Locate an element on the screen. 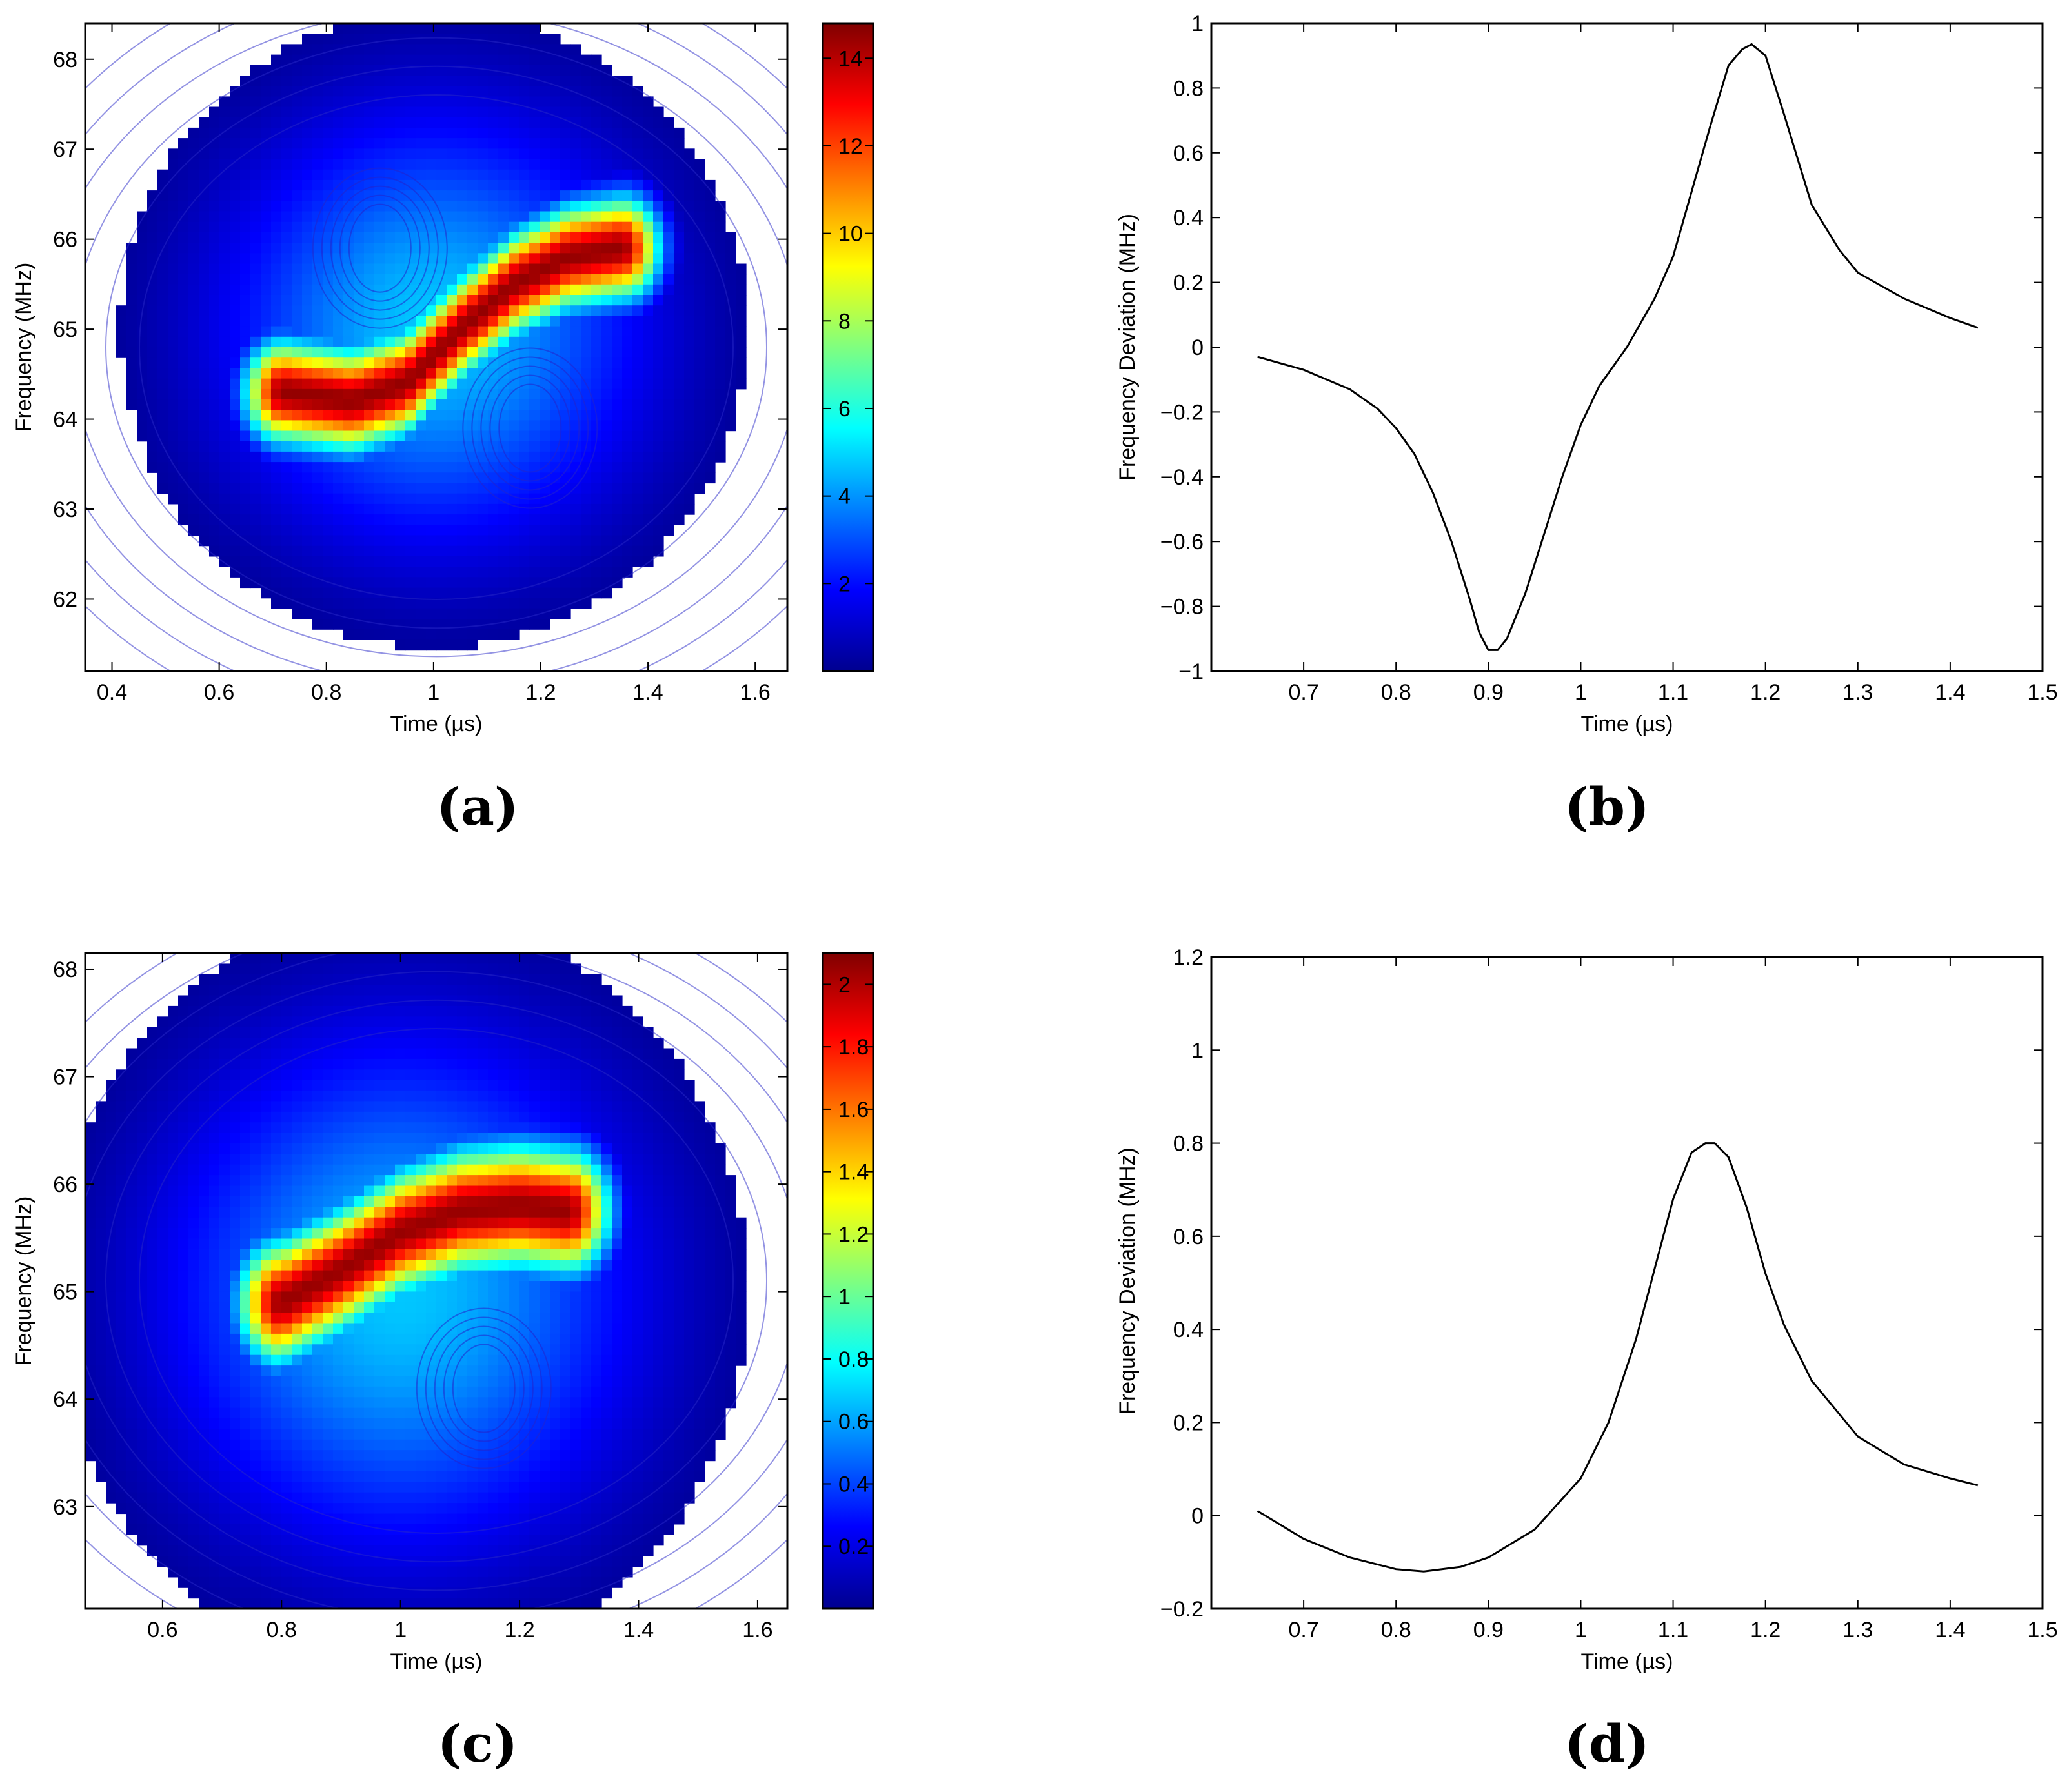 The image size is (2069, 1792). panel-b-xlabel: Time (µs) is located at coordinates (1627, 724).